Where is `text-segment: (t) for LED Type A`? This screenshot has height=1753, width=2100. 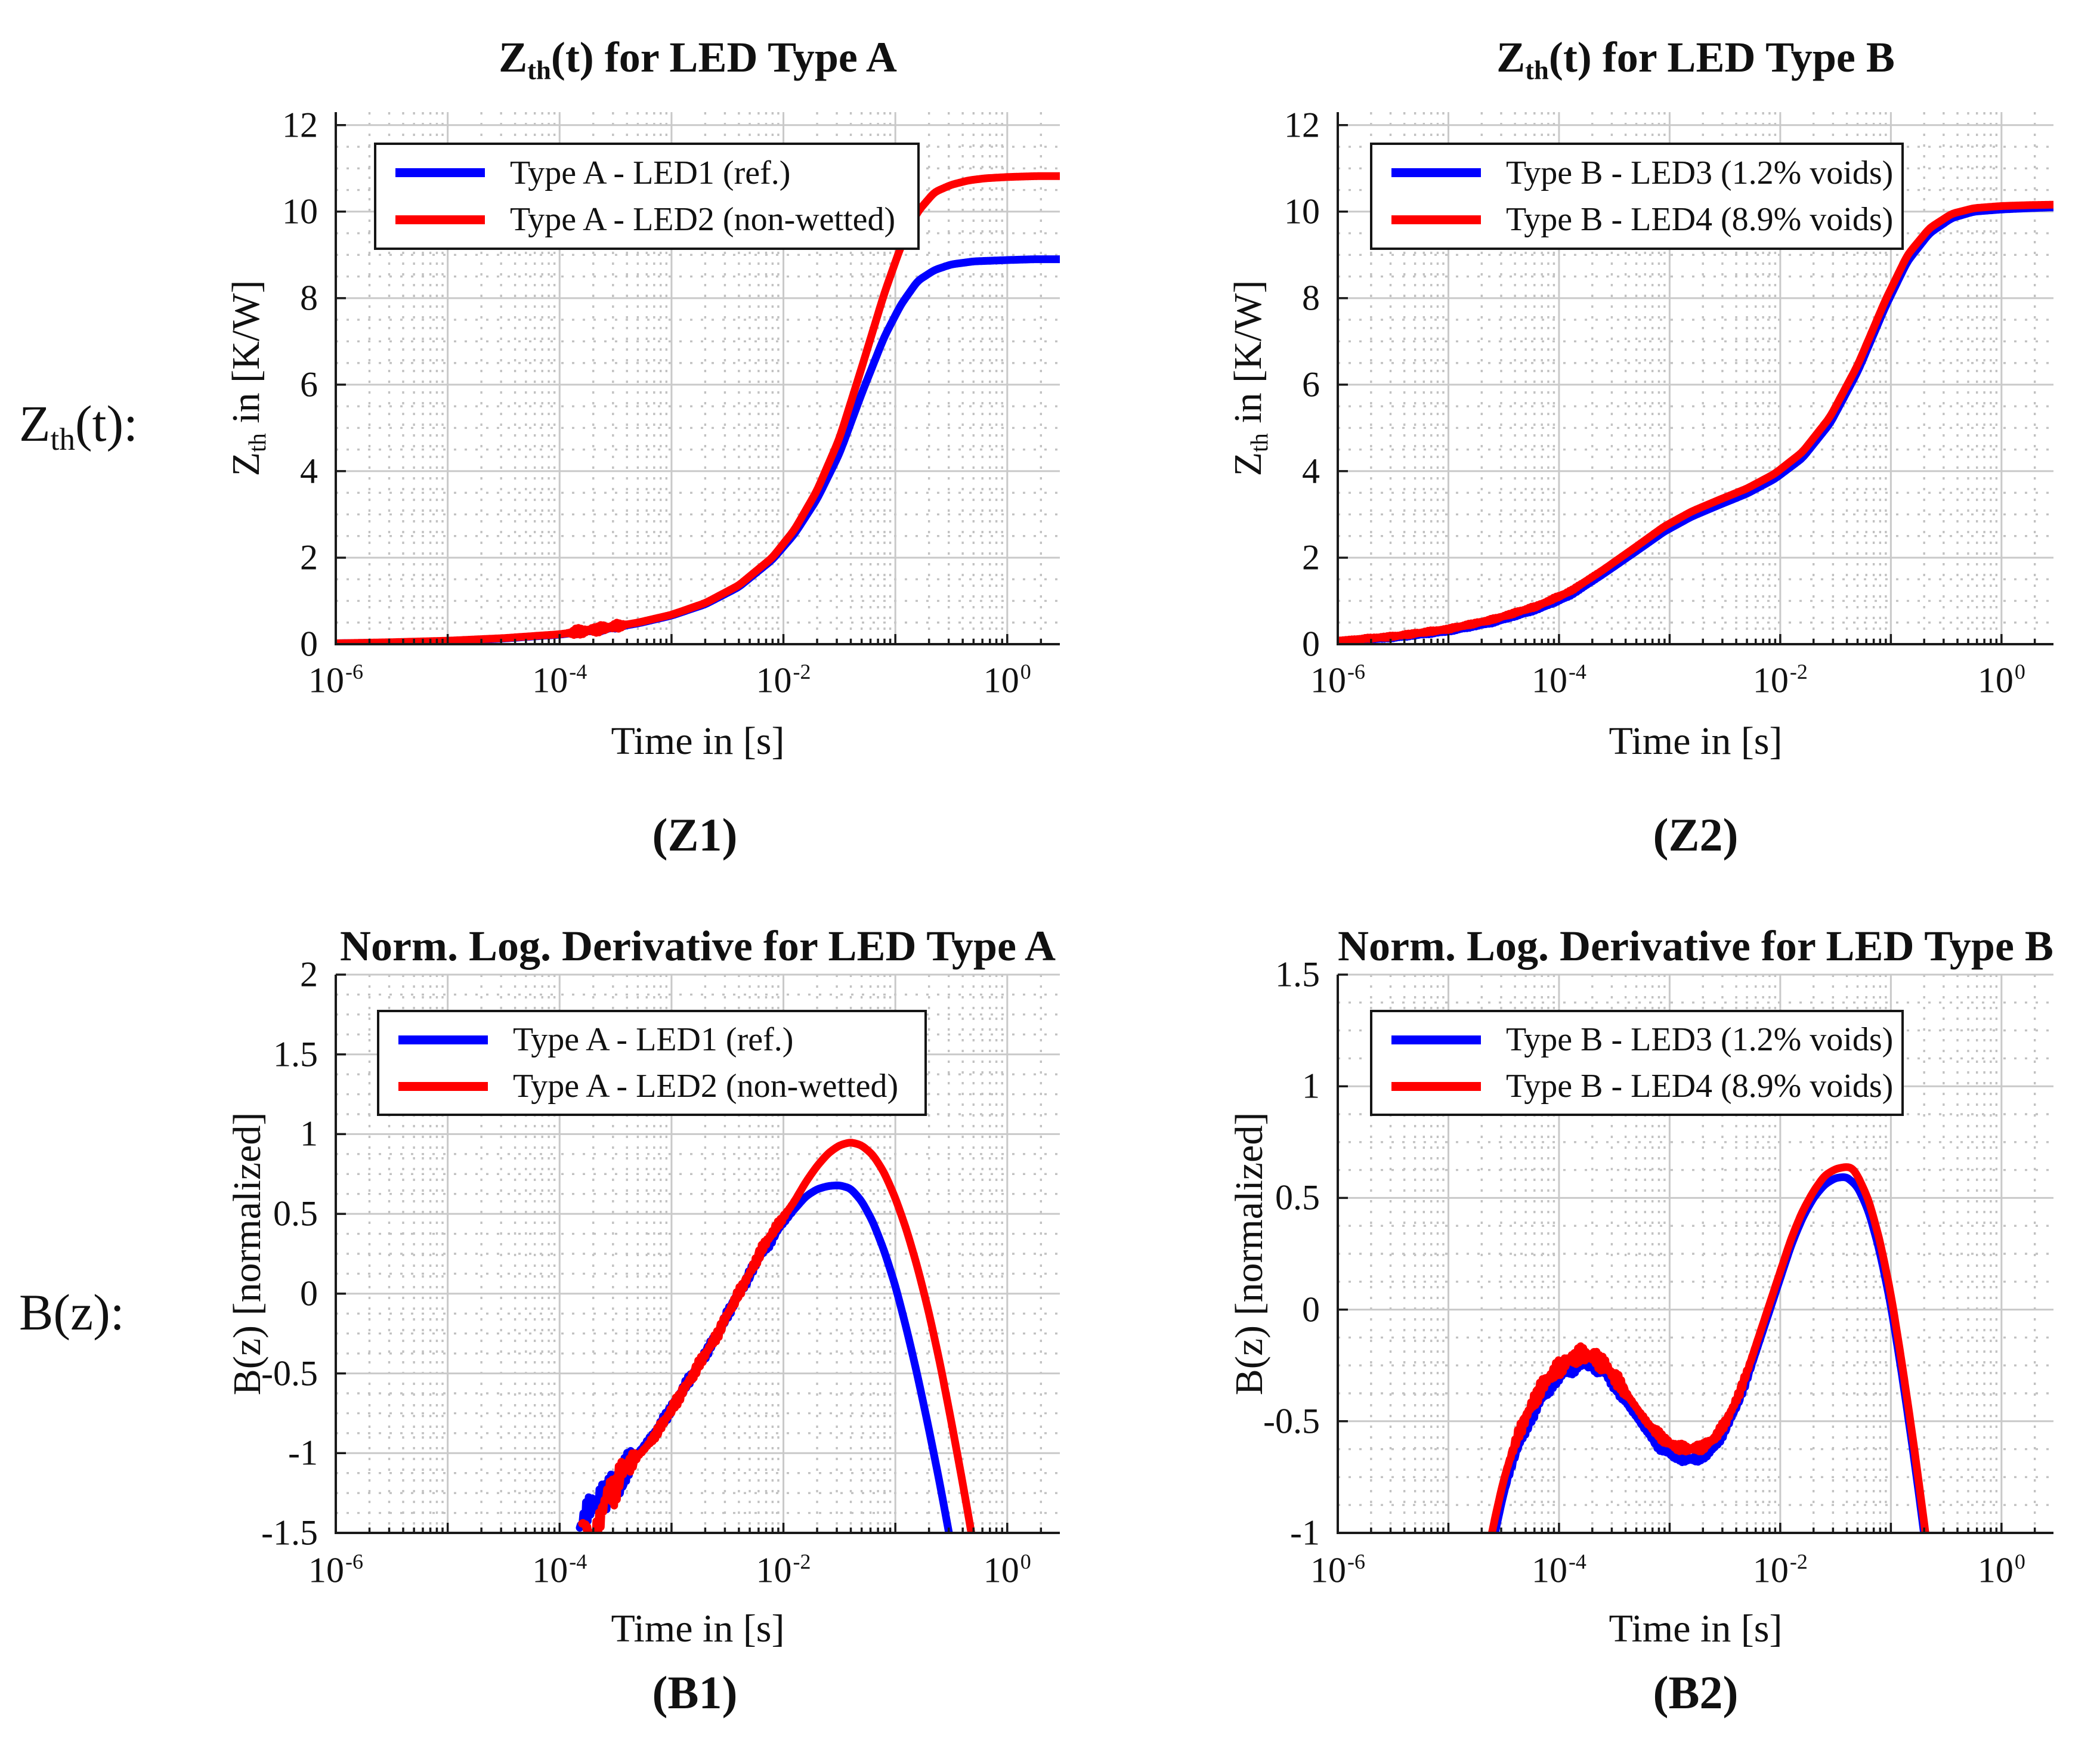 text-segment: (t) for LED Type A is located at coordinates (723, 57).